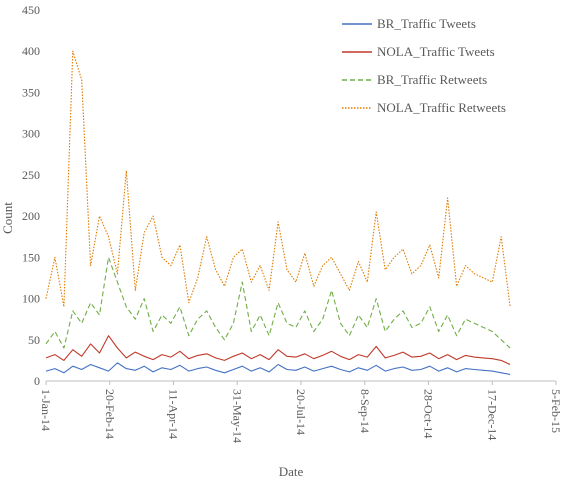 Image resolution: width=571 pixels, height=487 pixels. Describe the element at coordinates (556, 411) in the screenshot. I see `x-tick-label: 5-Feb-15` at that location.